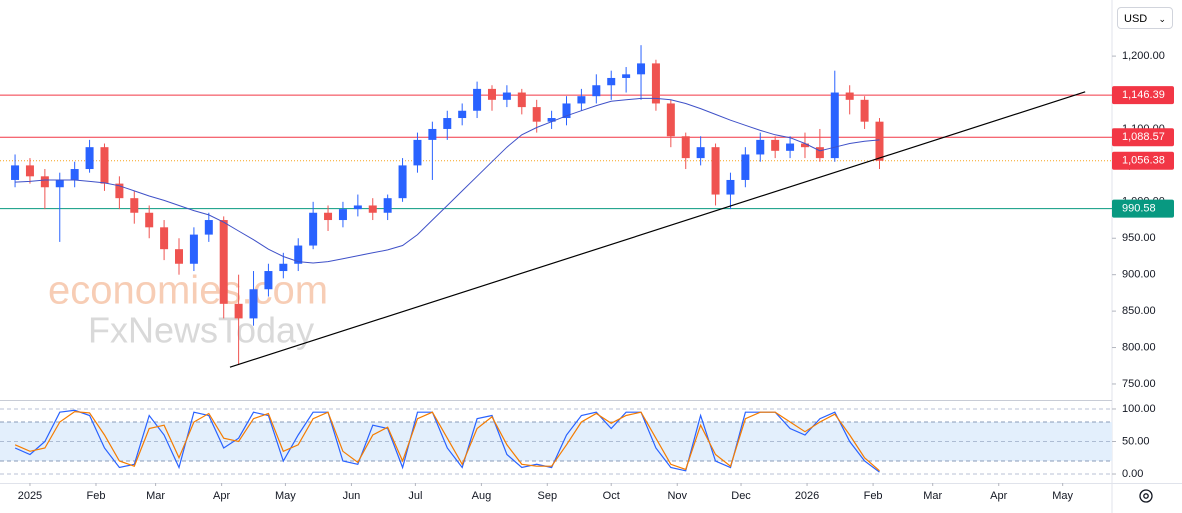 This screenshot has height=513, width=1182. Describe the element at coordinates (547, 496) in the screenshot. I see `x-tick-label: Sep` at that location.